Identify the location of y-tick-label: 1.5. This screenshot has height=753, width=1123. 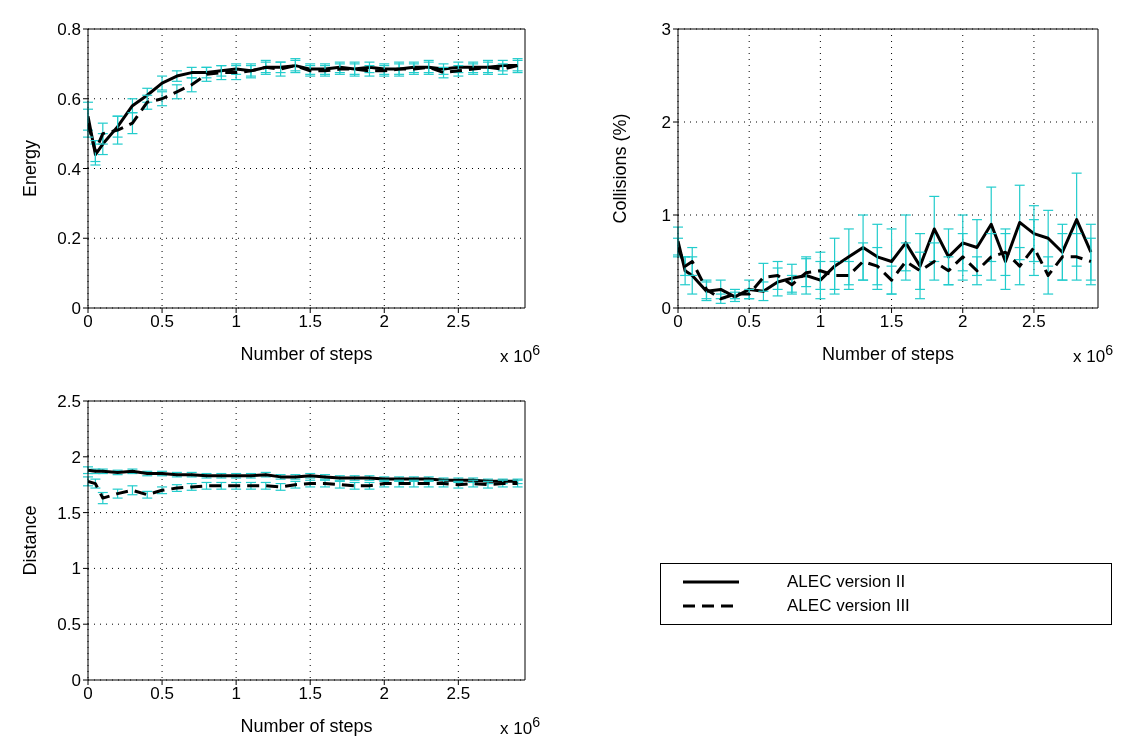
(69, 513).